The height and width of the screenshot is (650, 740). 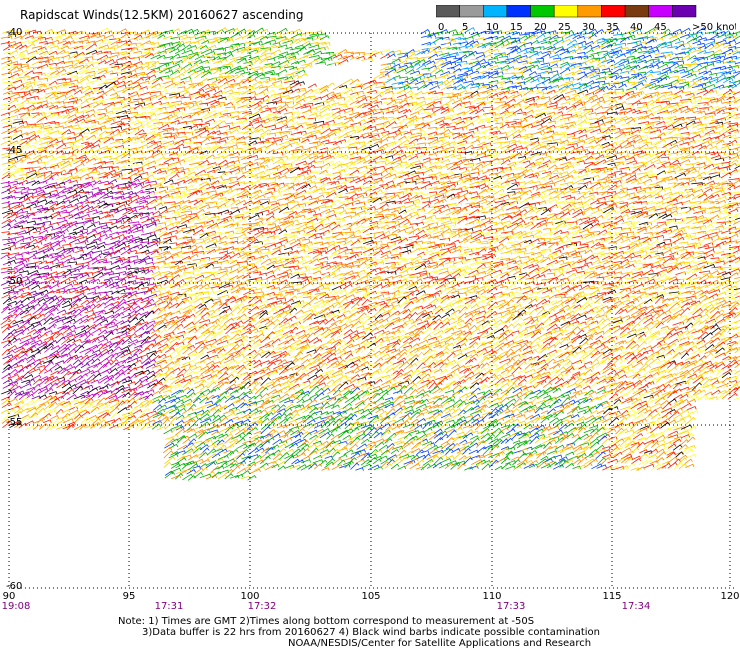 What do you see at coordinates (714, 27) in the screenshot?
I see `legend-tick-label: >50 knots` at bounding box center [714, 27].